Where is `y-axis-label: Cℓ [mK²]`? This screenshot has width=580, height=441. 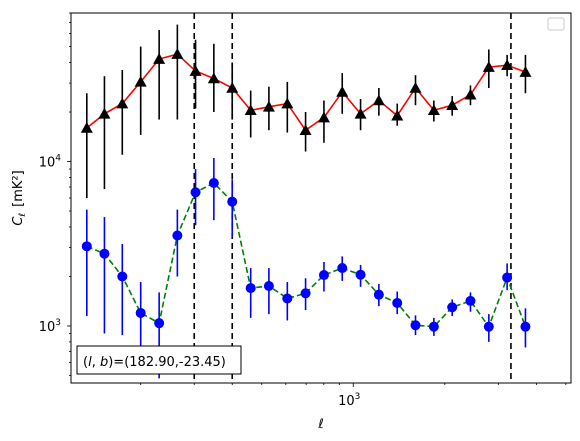
y-axis-label: Cℓ [mK²] is located at coordinates (19, 197).